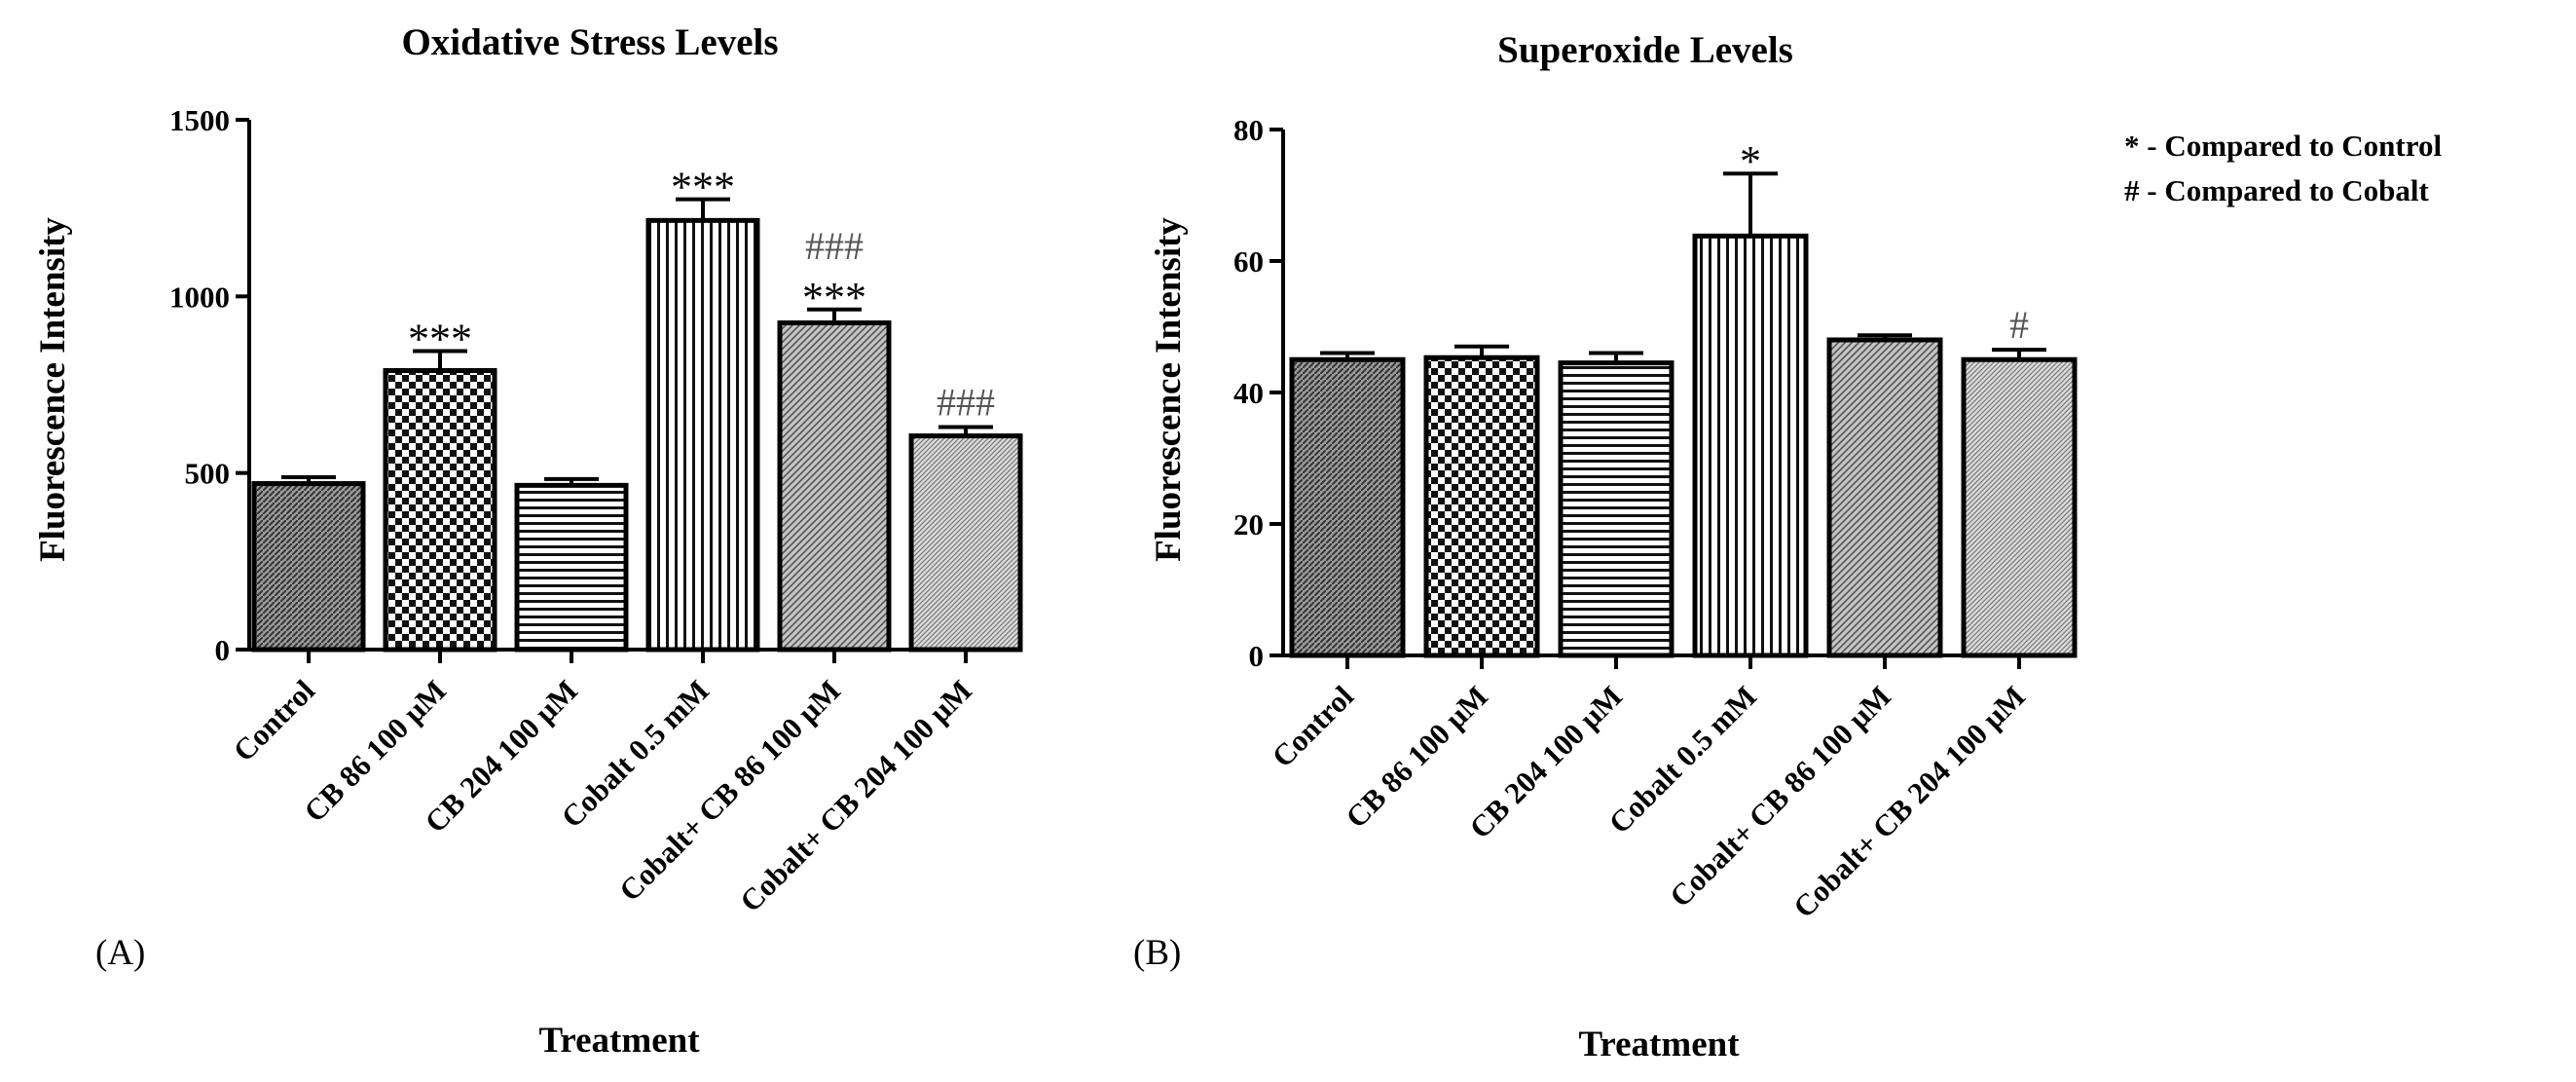 Image resolution: width=2576 pixels, height=1082 pixels. Describe the element at coordinates (1313, 726) in the screenshot. I see `chart-b-x-tick-label: Control` at that location.